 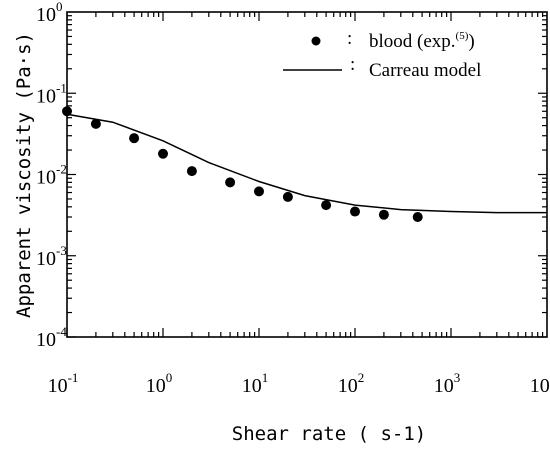 I want to click on x-tick-label: 10², so click(x=351, y=383).